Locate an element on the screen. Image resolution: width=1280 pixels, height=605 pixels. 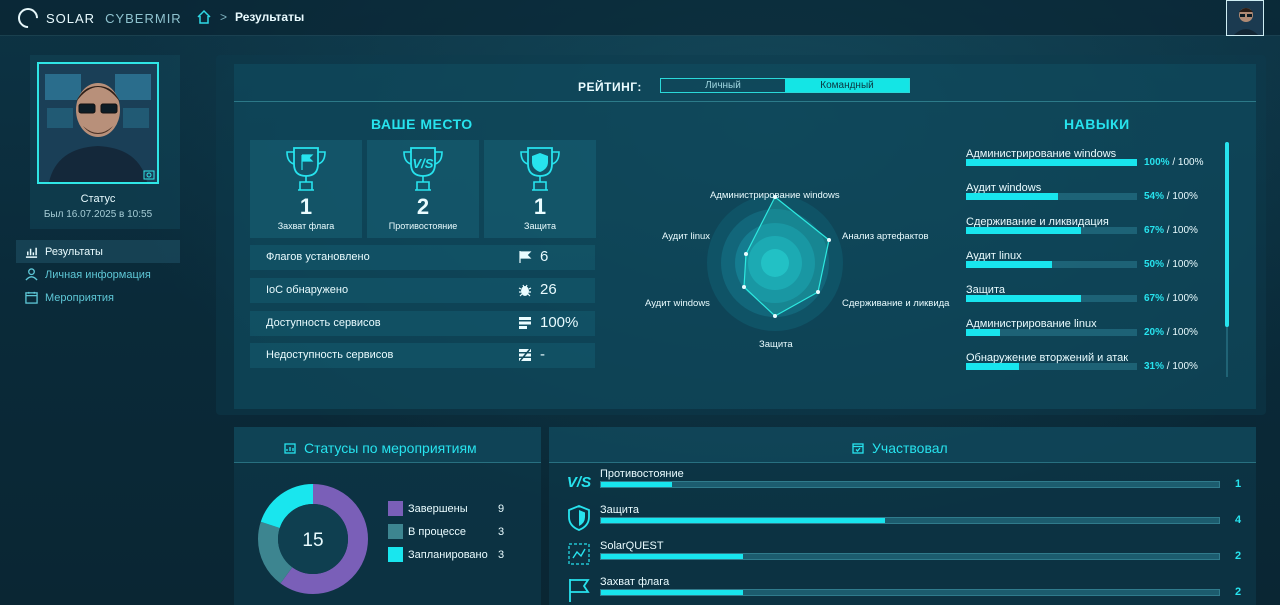
skills-scrollbar-thumb is located at coordinates (1227, 234).